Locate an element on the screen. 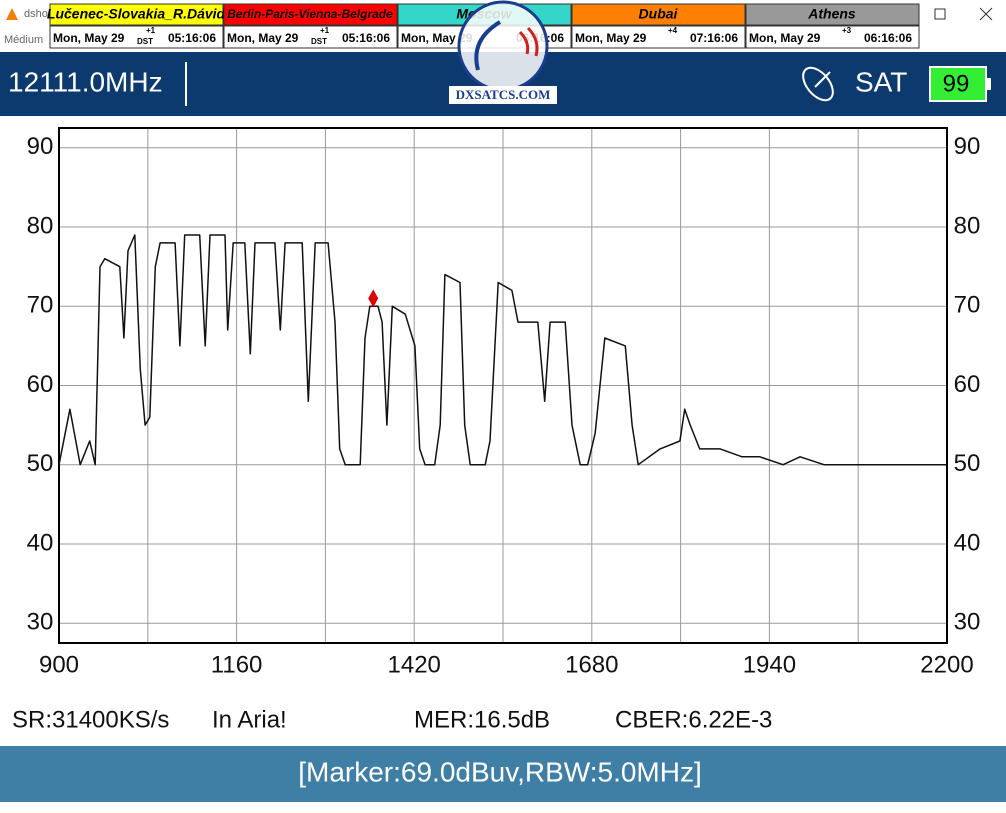 The height and width of the screenshot is (813, 1006). x-tick-label: 1680 is located at coordinates (591, 664).